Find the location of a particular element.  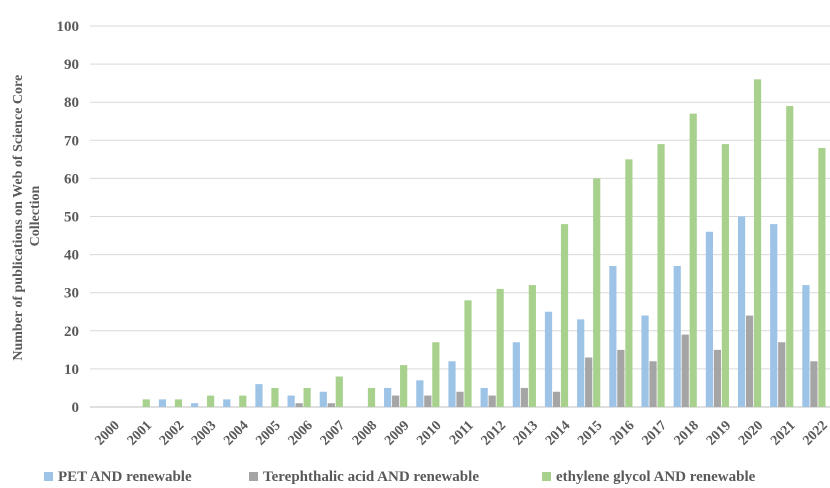

x-tick-label: 2005 is located at coordinates (268, 433).